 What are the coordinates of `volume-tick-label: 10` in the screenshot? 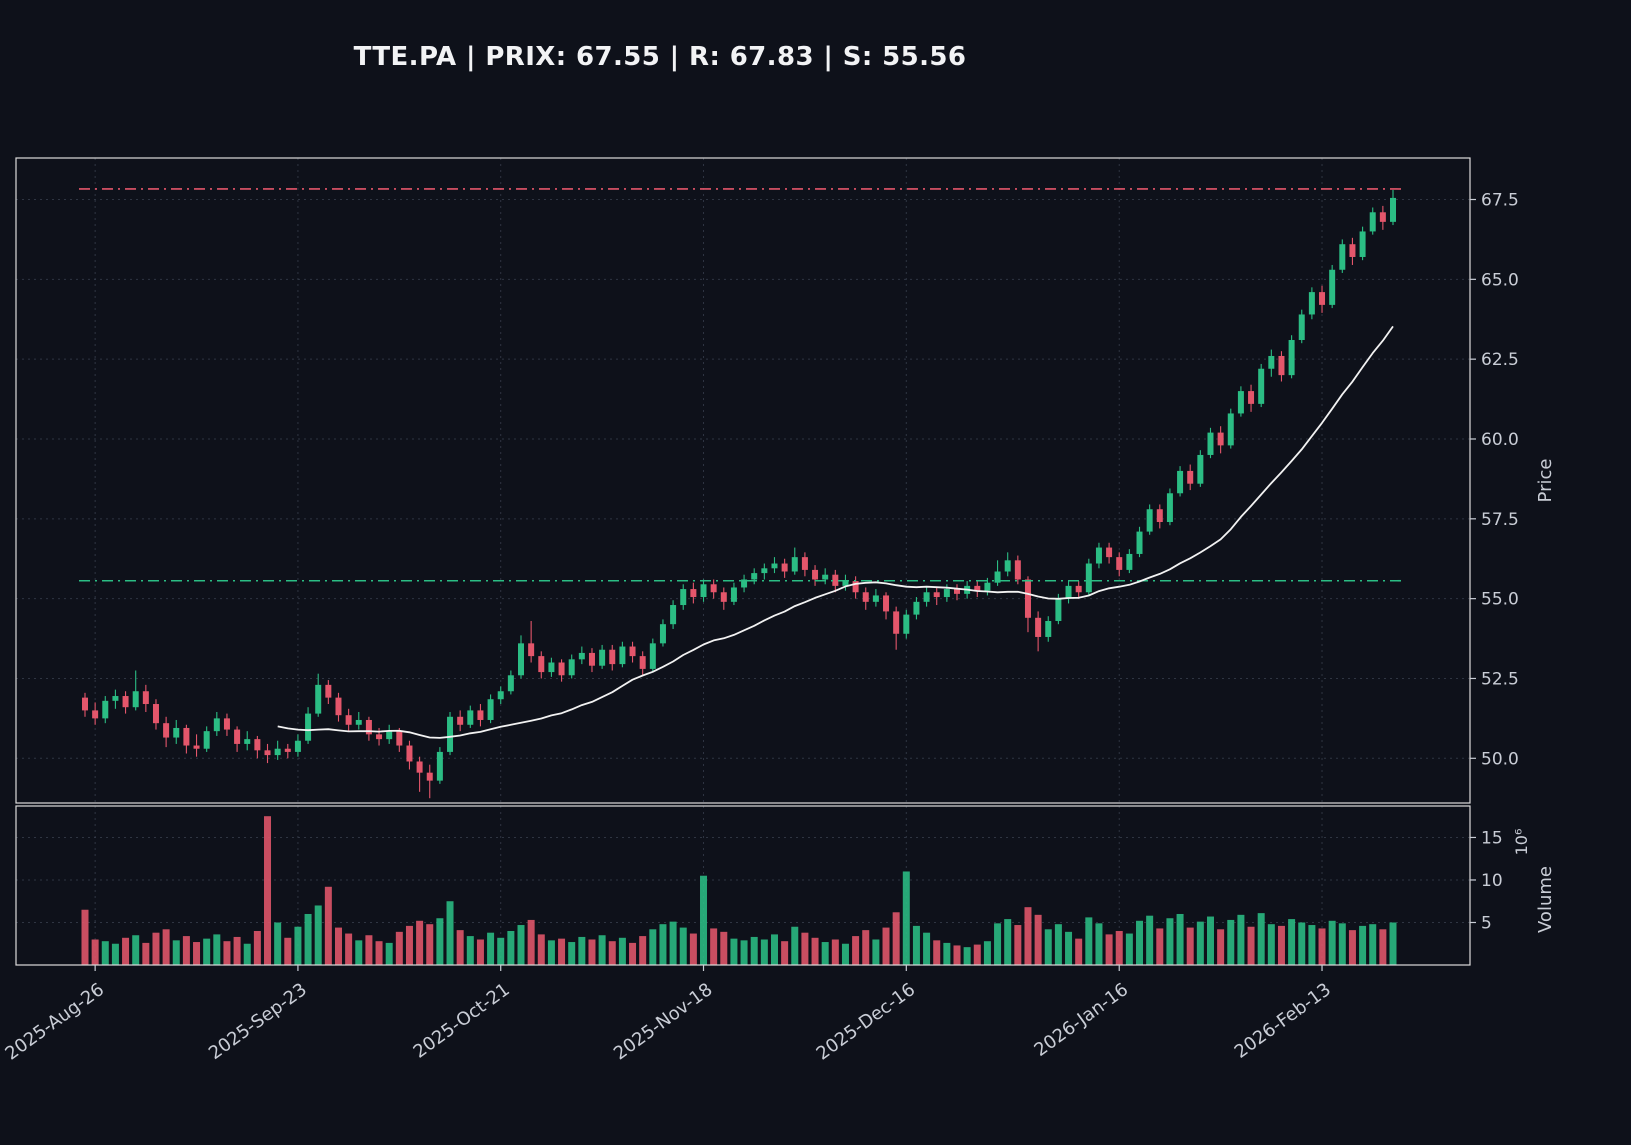 It's located at (1492, 881).